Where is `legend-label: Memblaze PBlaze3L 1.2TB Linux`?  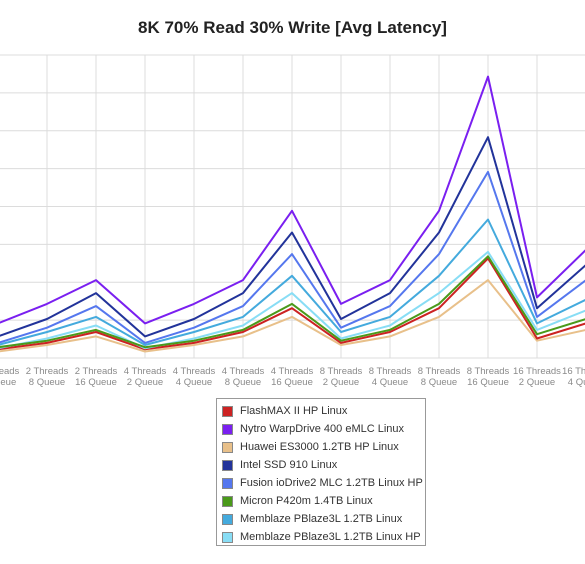 legend-label: Memblaze PBlaze3L 1.2TB Linux is located at coordinates (321, 519).